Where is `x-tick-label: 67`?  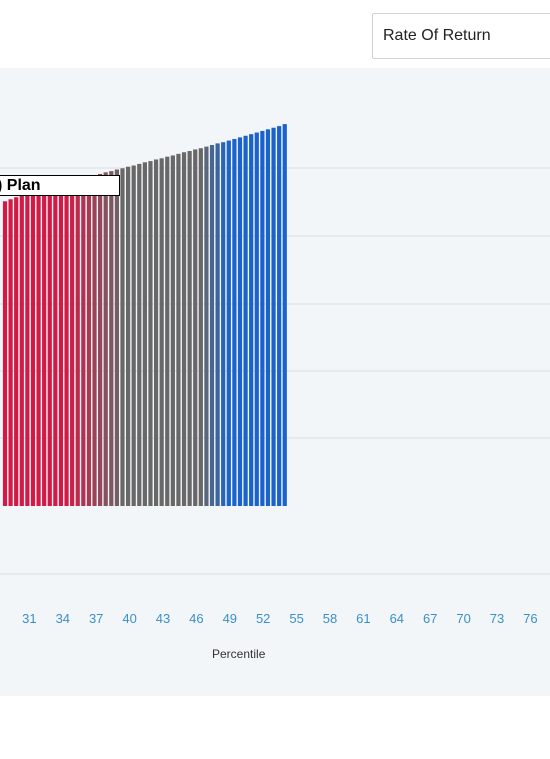
x-tick-label: 67 is located at coordinates (430, 618).